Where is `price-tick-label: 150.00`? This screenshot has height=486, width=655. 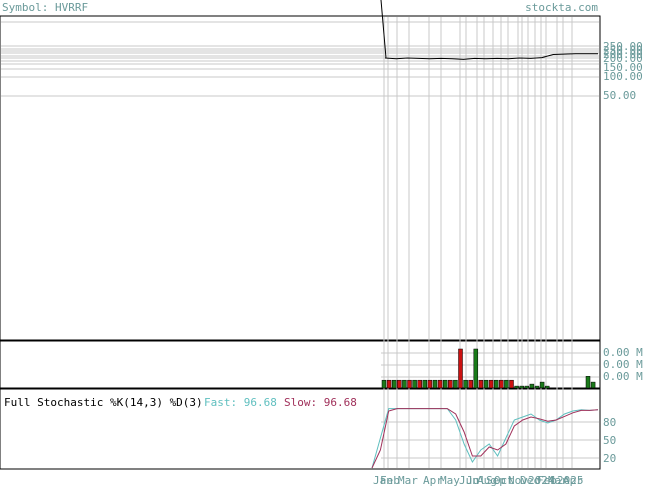 price-tick-label: 150.00 is located at coordinates (623, 67).